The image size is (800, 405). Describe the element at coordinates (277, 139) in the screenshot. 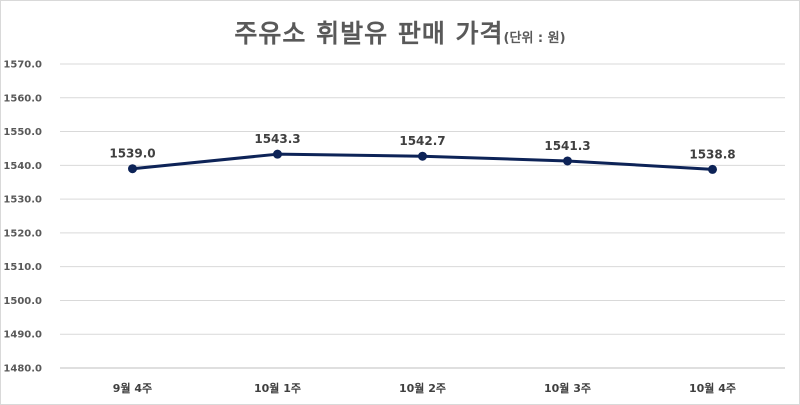

I see `data-label: 1543.3` at that location.